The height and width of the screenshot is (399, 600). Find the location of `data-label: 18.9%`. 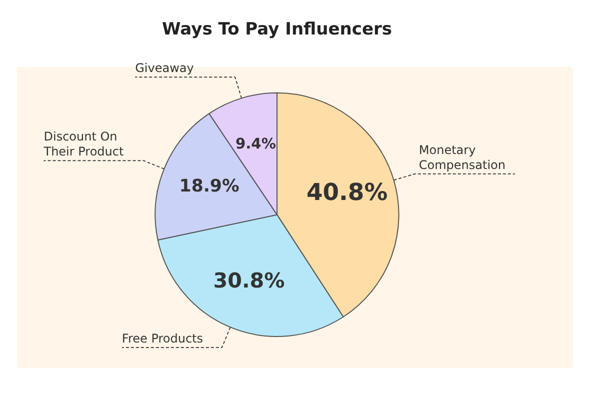

data-label: 18.9% is located at coordinates (209, 186).